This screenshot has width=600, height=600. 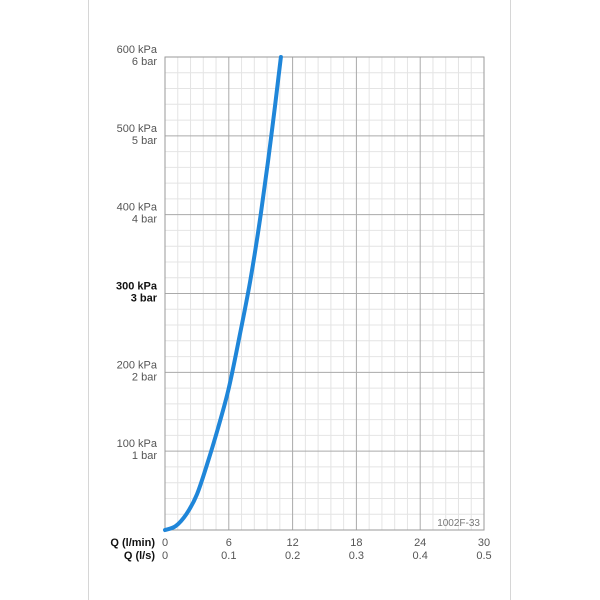 I want to click on y-tick-label-bar: 4 bar, so click(x=144, y=220).